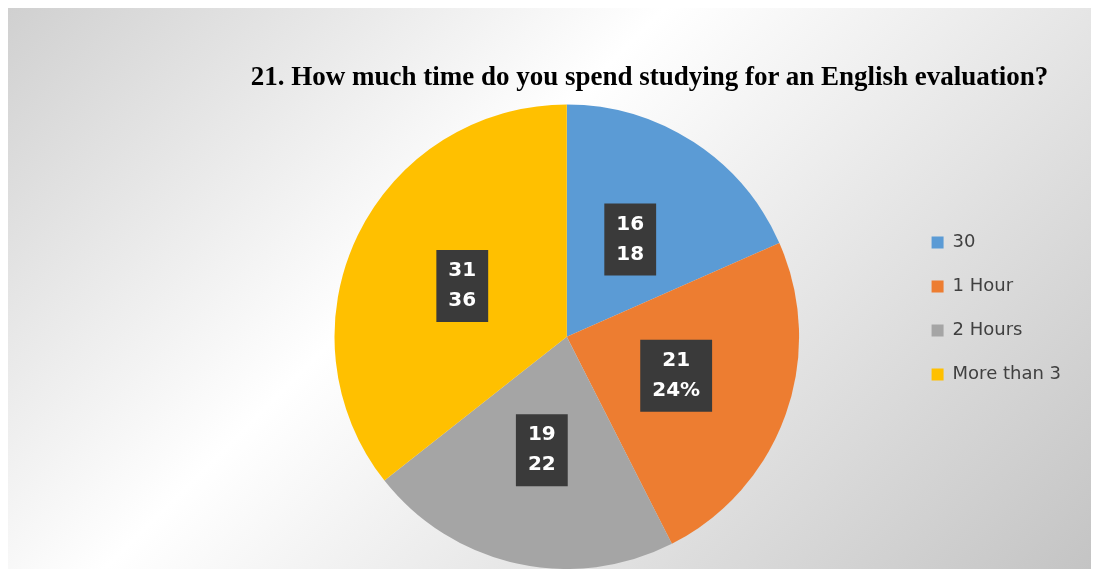 The height and width of the screenshot is (577, 1099). What do you see at coordinates (676, 373) in the screenshot?
I see `data-label: 21 24%` at bounding box center [676, 373].